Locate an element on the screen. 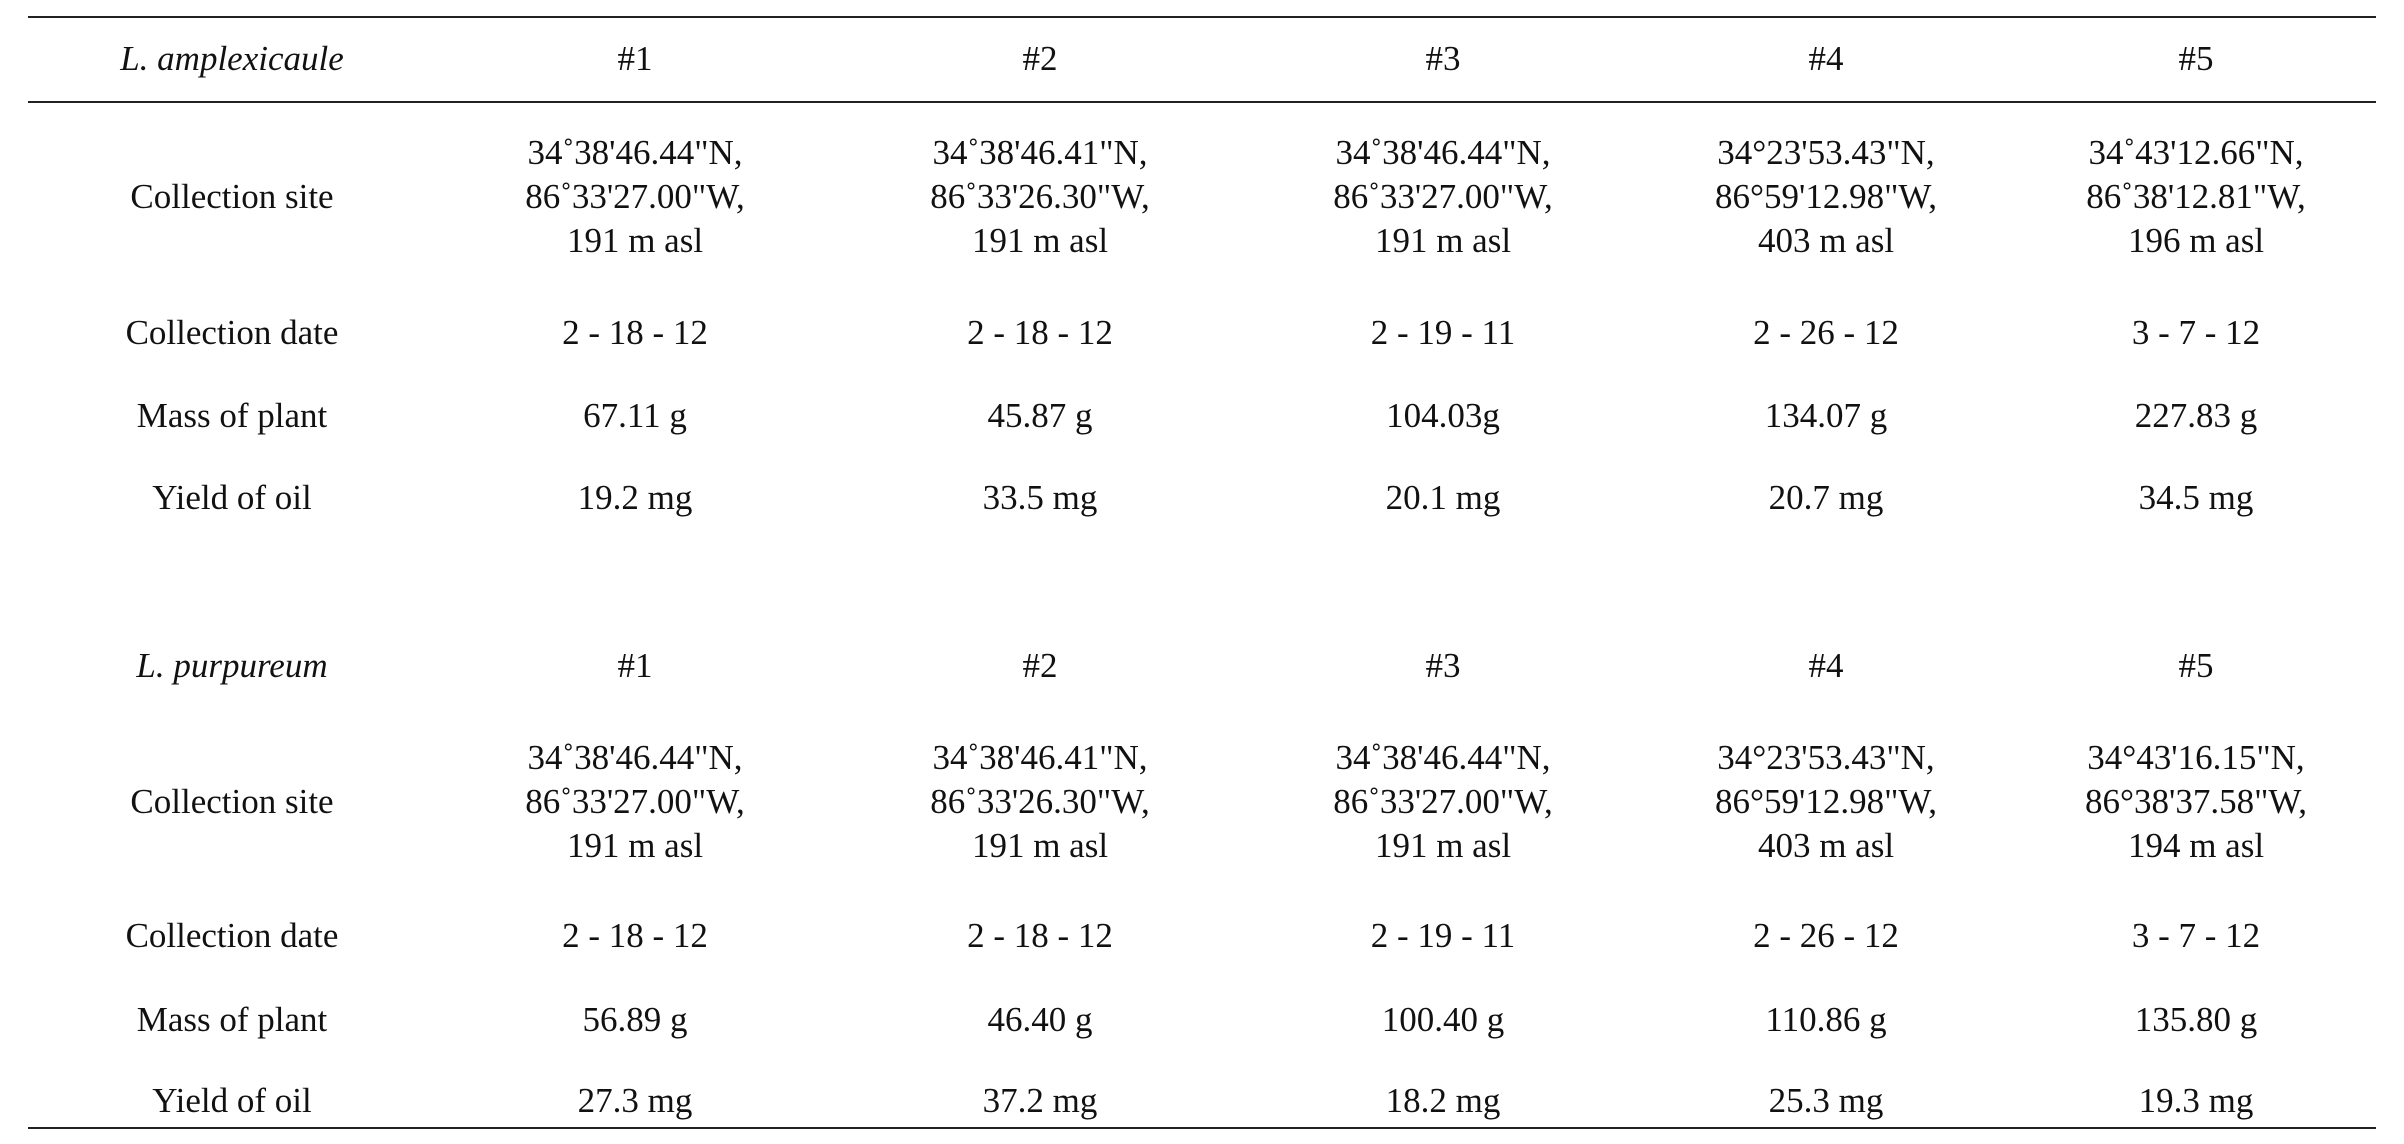  table-cell: 33.5 mg is located at coordinates (1040, 497).